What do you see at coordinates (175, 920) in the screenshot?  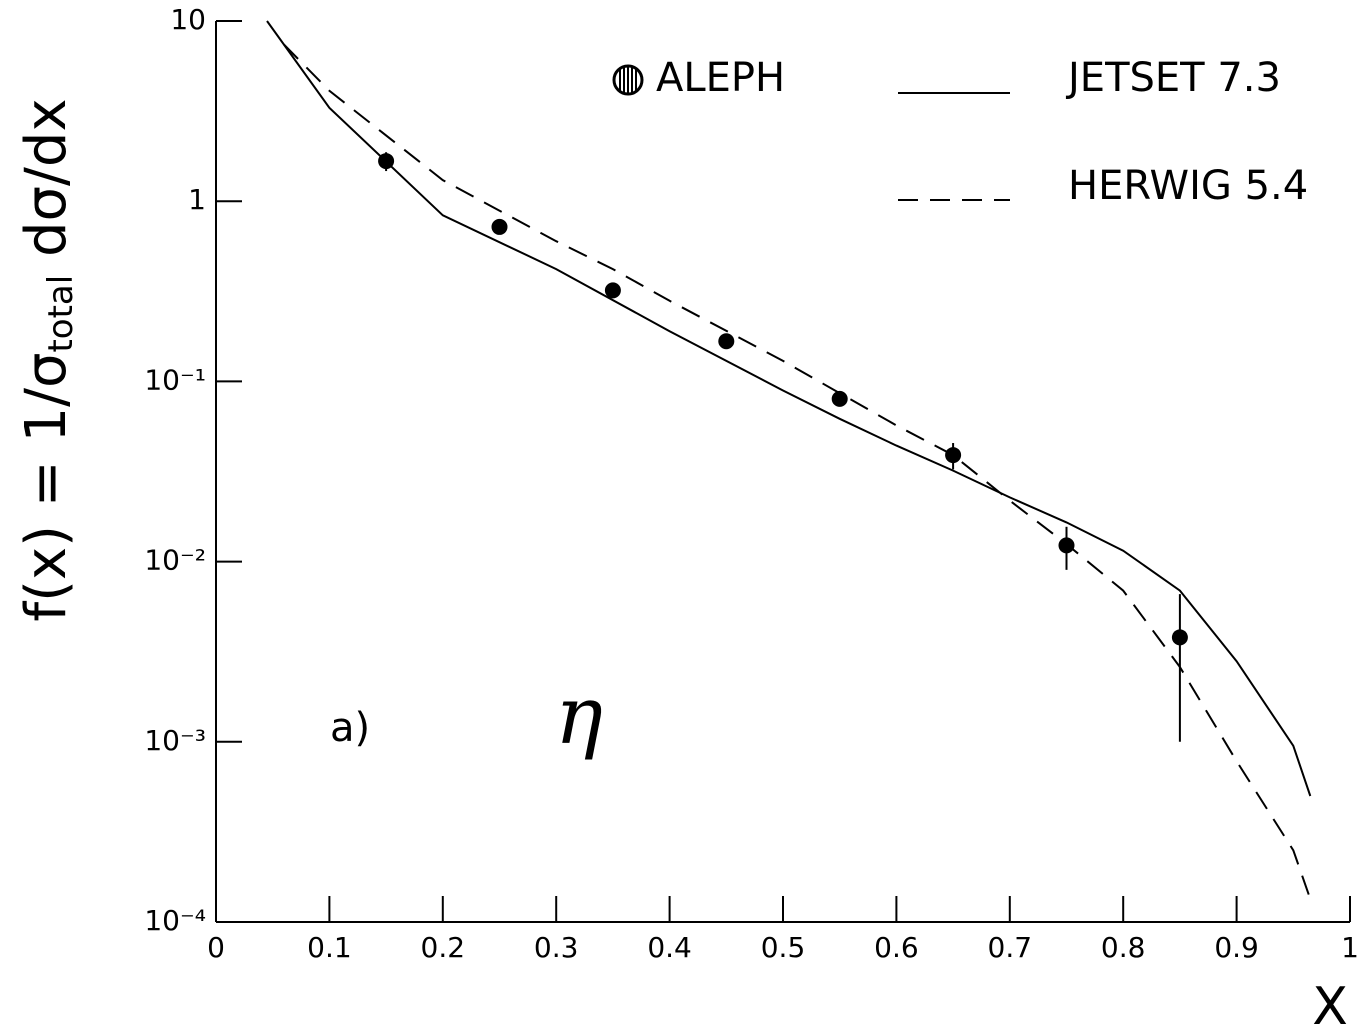 I see `y-tick-label: 10⁻⁴` at bounding box center [175, 920].